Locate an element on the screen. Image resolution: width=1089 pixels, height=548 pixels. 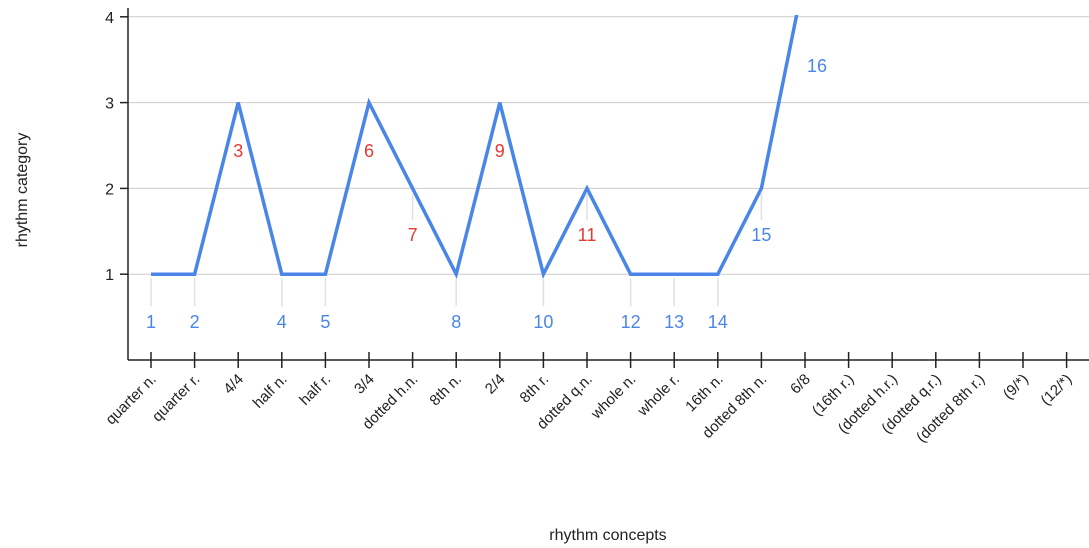
data-label: 12 is located at coordinates (631, 322).